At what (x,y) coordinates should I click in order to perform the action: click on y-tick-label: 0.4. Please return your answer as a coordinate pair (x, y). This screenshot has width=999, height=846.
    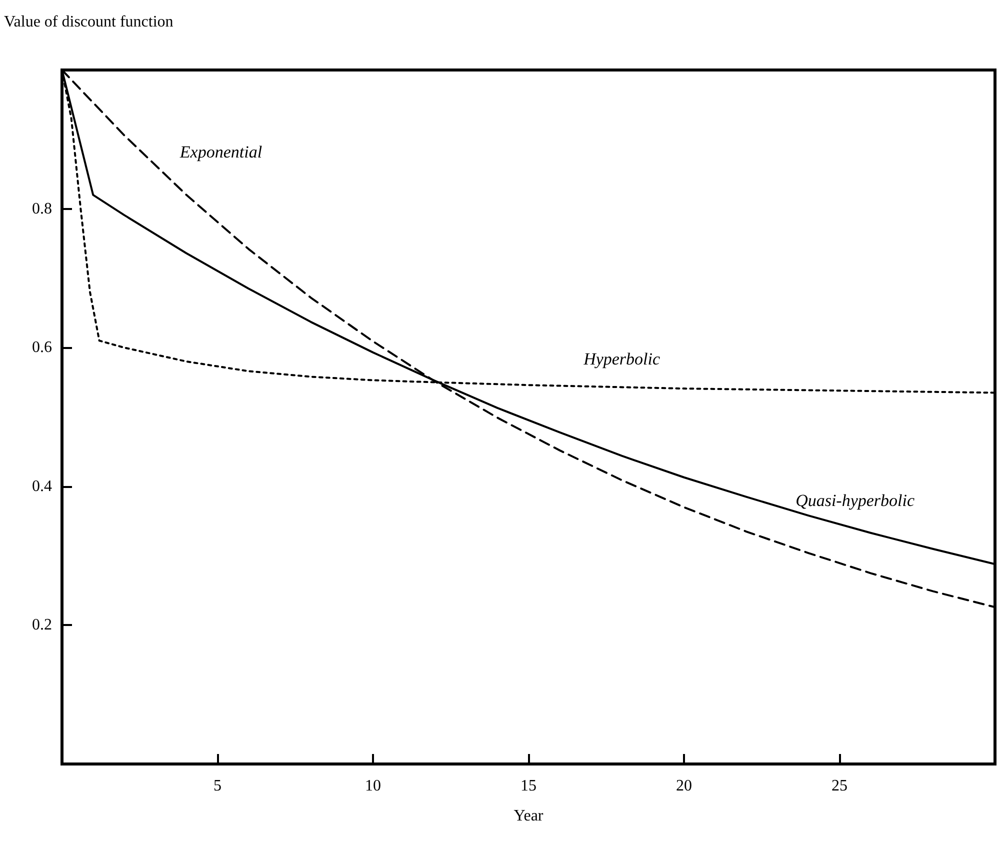
    Looking at the image, I should click on (42, 486).